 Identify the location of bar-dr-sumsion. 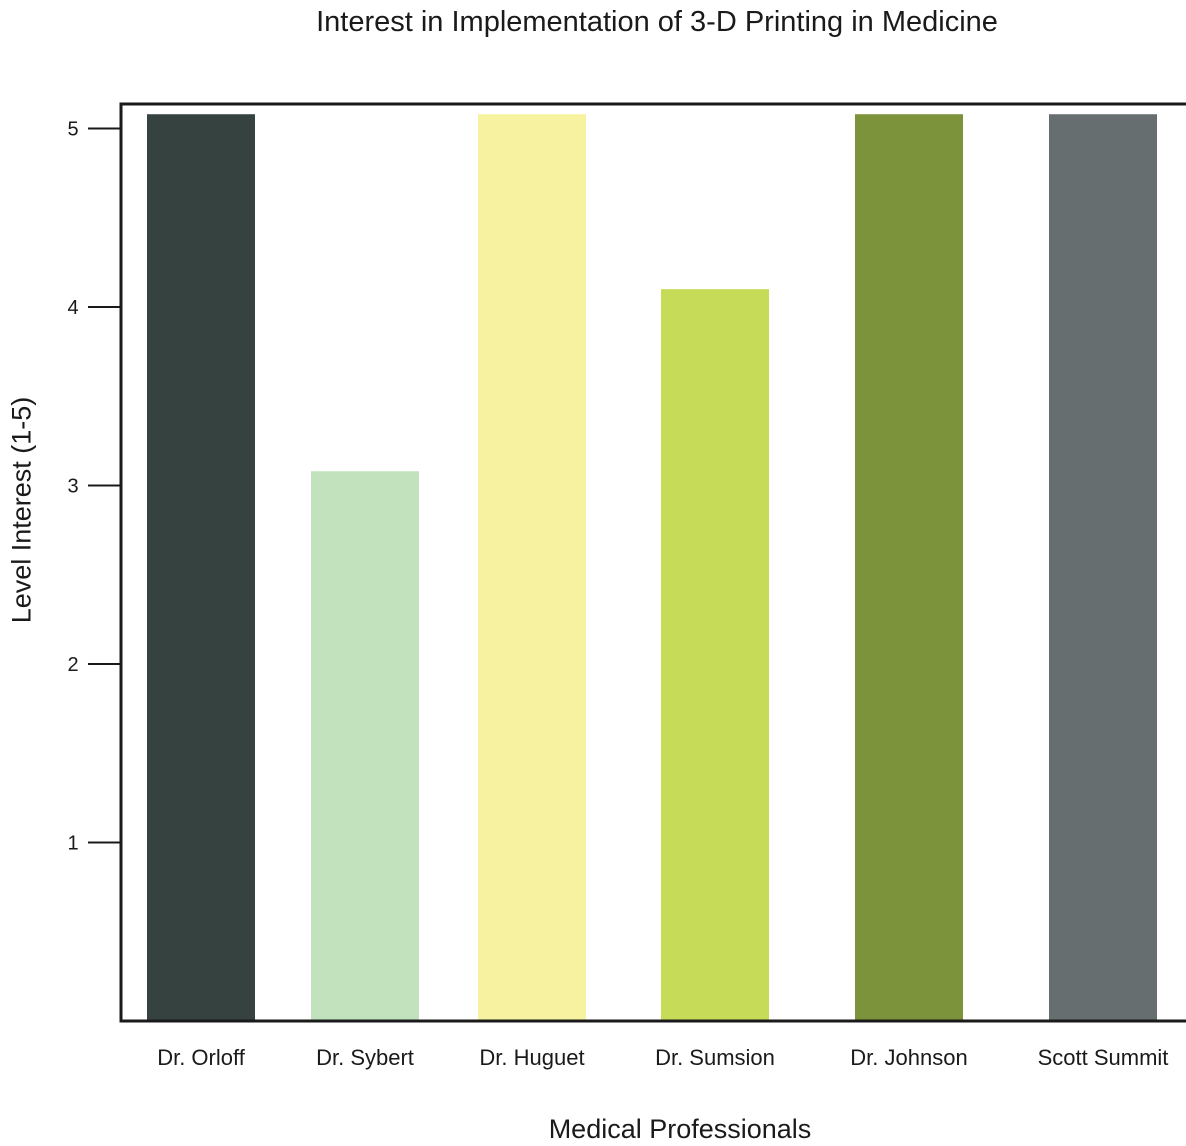
(715, 655).